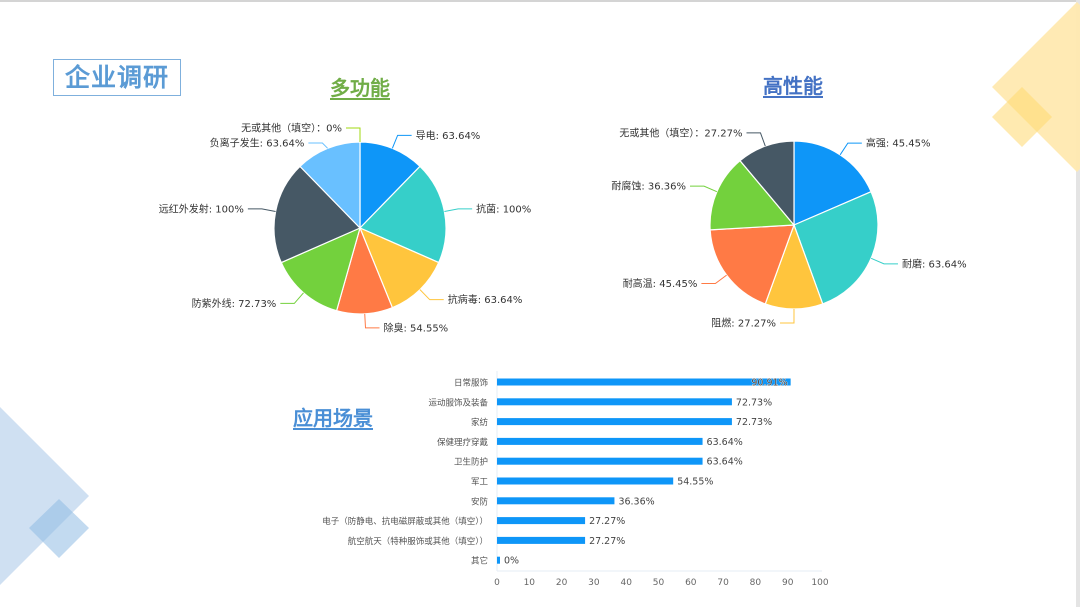 The image size is (1080, 607). I want to click on x-tick-label: 40, so click(626, 583).